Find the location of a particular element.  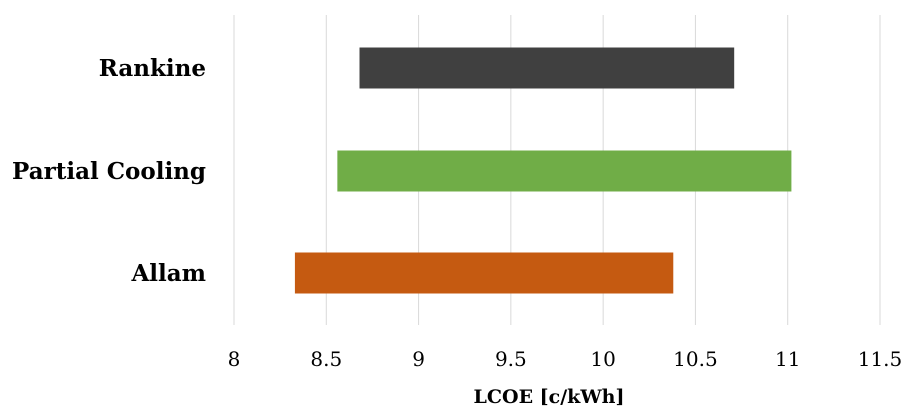

x-tick-labels: 8 8.5 9 9.5 10 10.5 11 11.5 is located at coordinates (565, 359).